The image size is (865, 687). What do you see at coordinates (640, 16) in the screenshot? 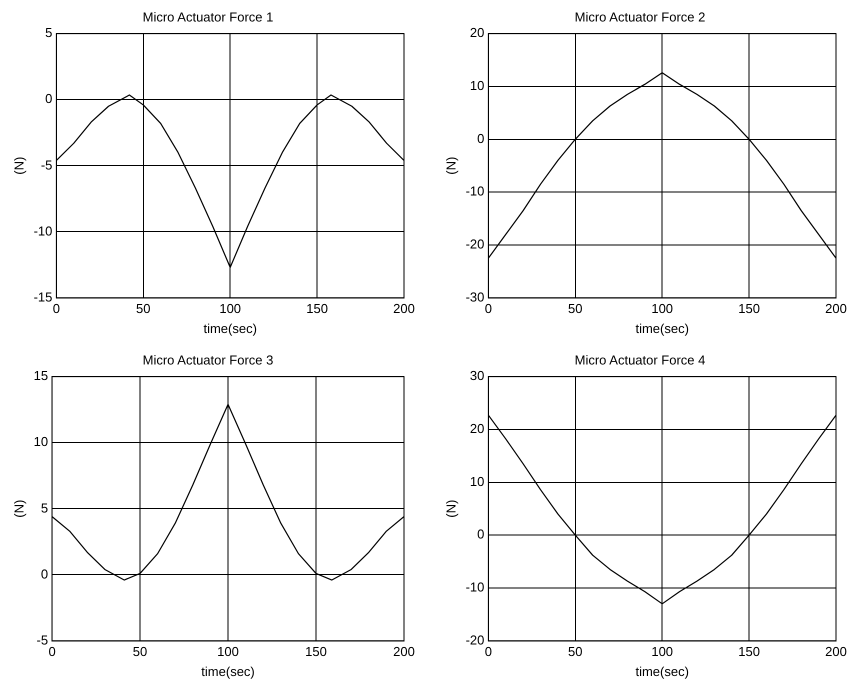
I see `chart-title: Micro Actuator Force 2` at bounding box center [640, 16].